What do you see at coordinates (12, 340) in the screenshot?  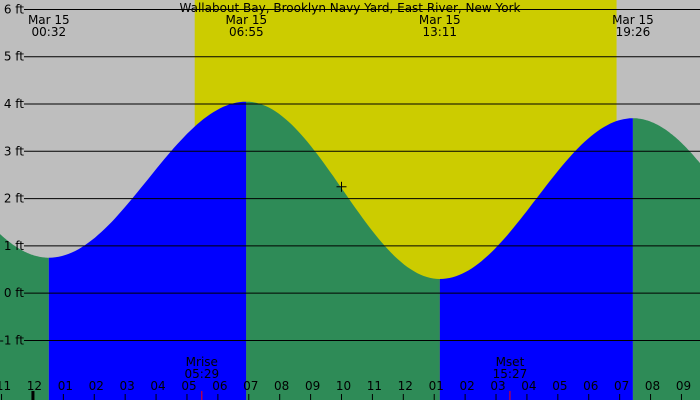 I see `y-tick-label: -1 ft` at bounding box center [12, 340].